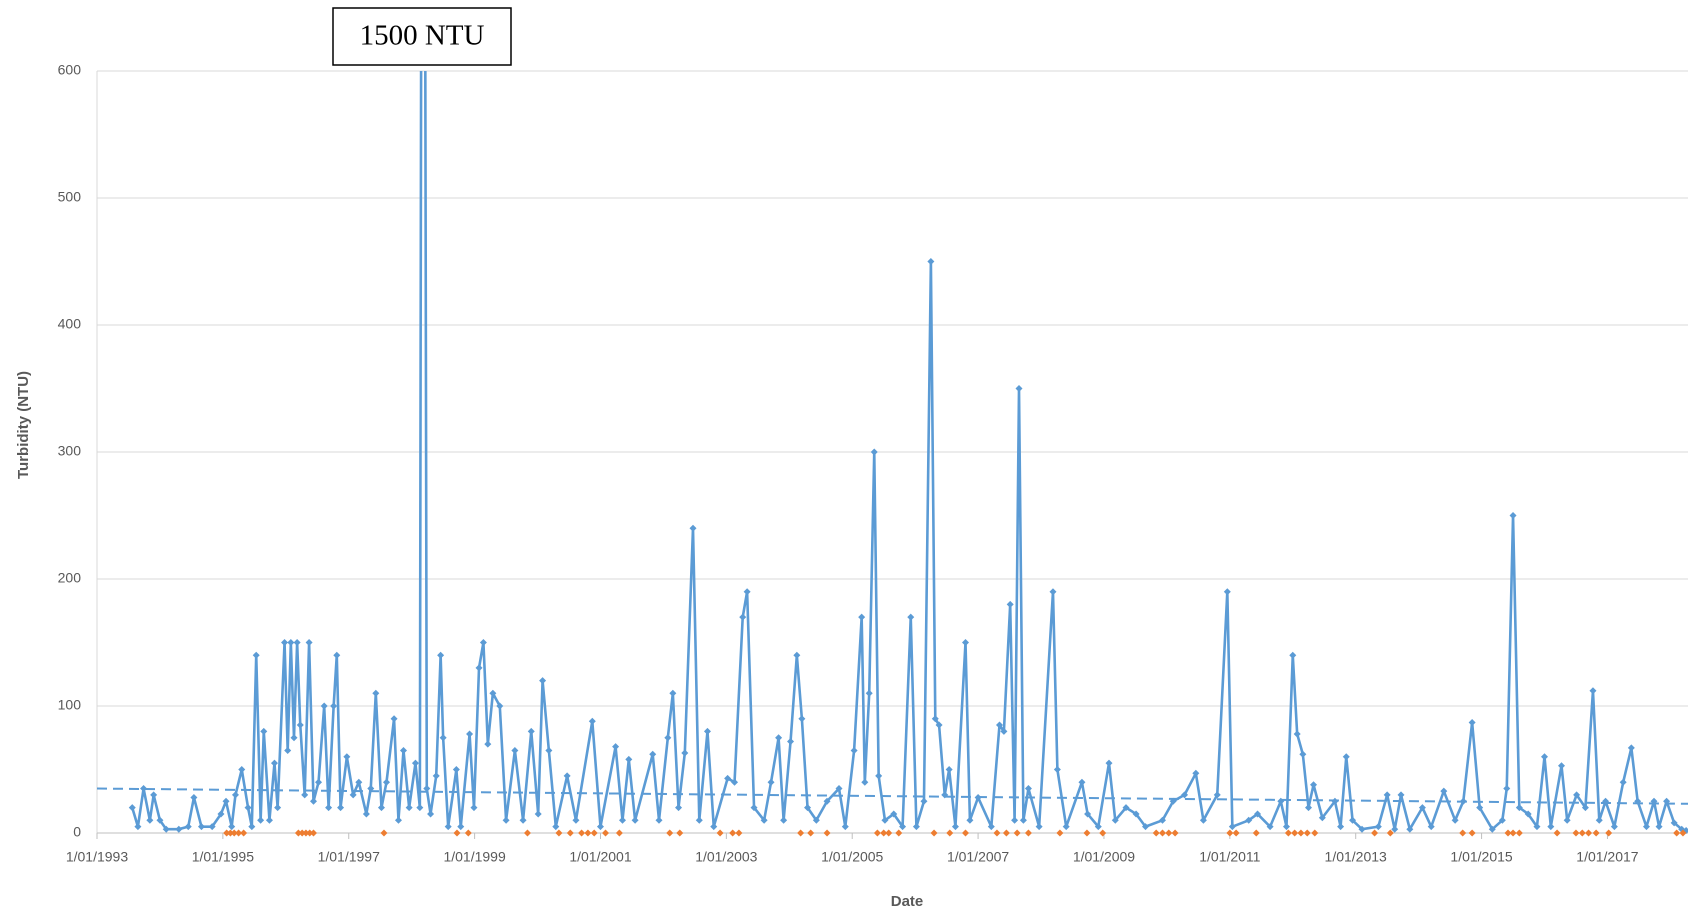  I want to click on x-tick-label: 1/01/2017, so click(1607, 857).